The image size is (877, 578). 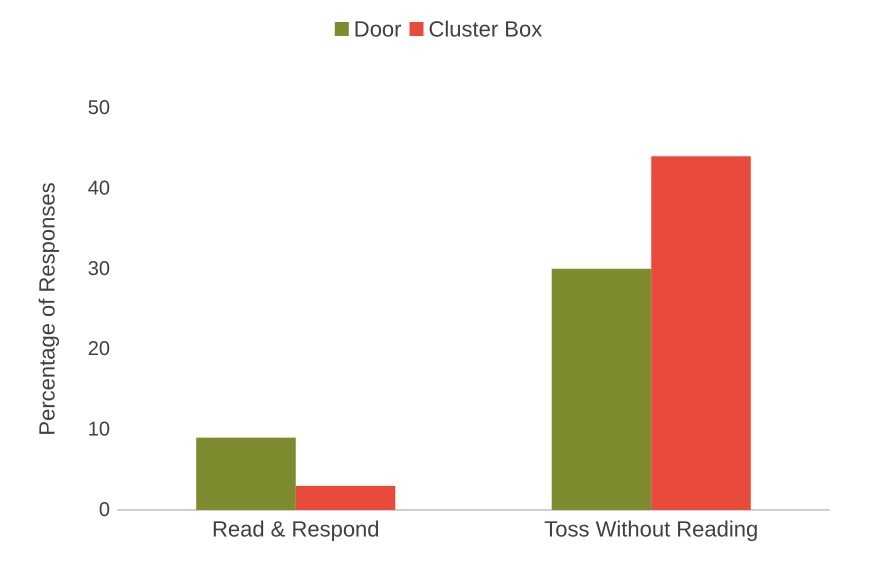 What do you see at coordinates (99, 429) in the screenshot?
I see `y-tick-label: 10` at bounding box center [99, 429].